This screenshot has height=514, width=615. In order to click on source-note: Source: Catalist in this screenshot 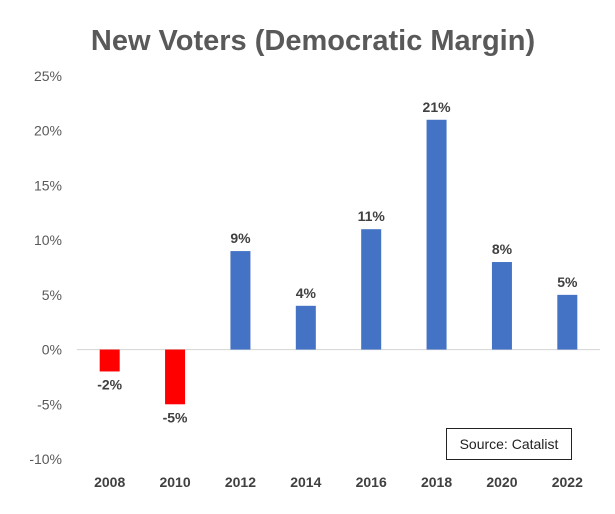, I will do `click(509, 444)`.